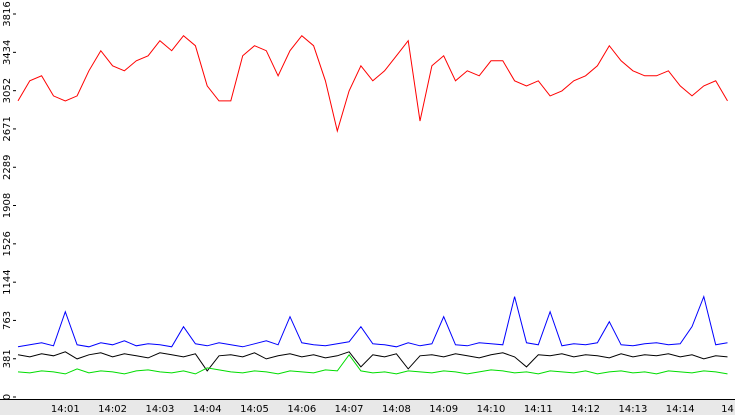 The height and width of the screenshot is (415, 735). I want to click on y-tick-label: 1526, so click(7, 243).